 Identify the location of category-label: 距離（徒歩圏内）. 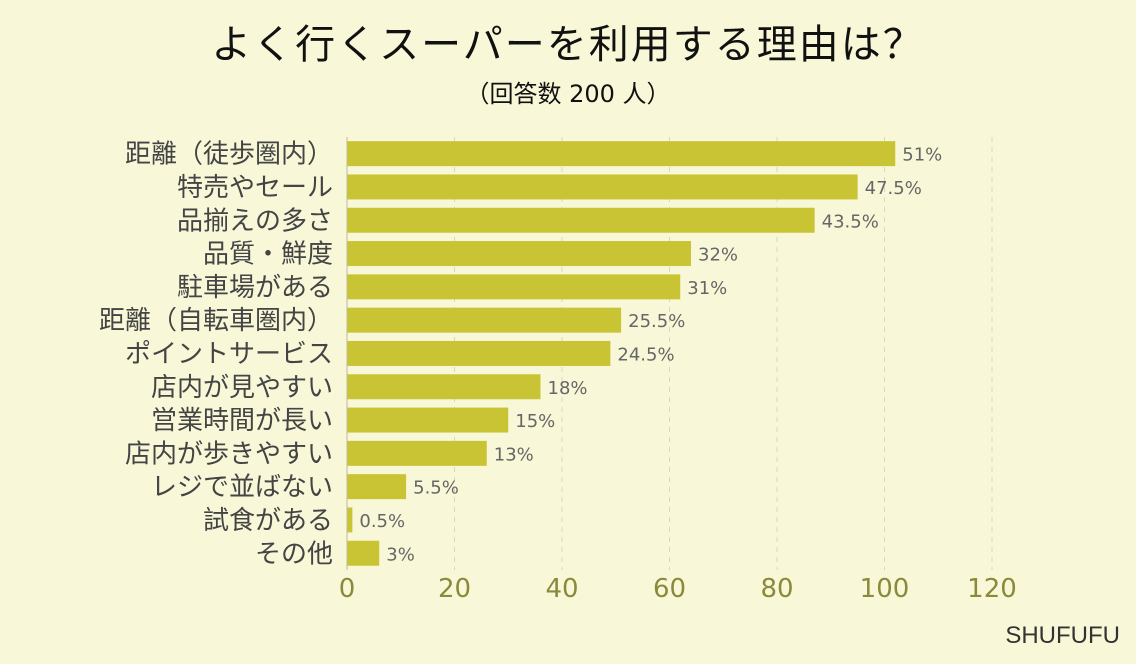
(229, 155).